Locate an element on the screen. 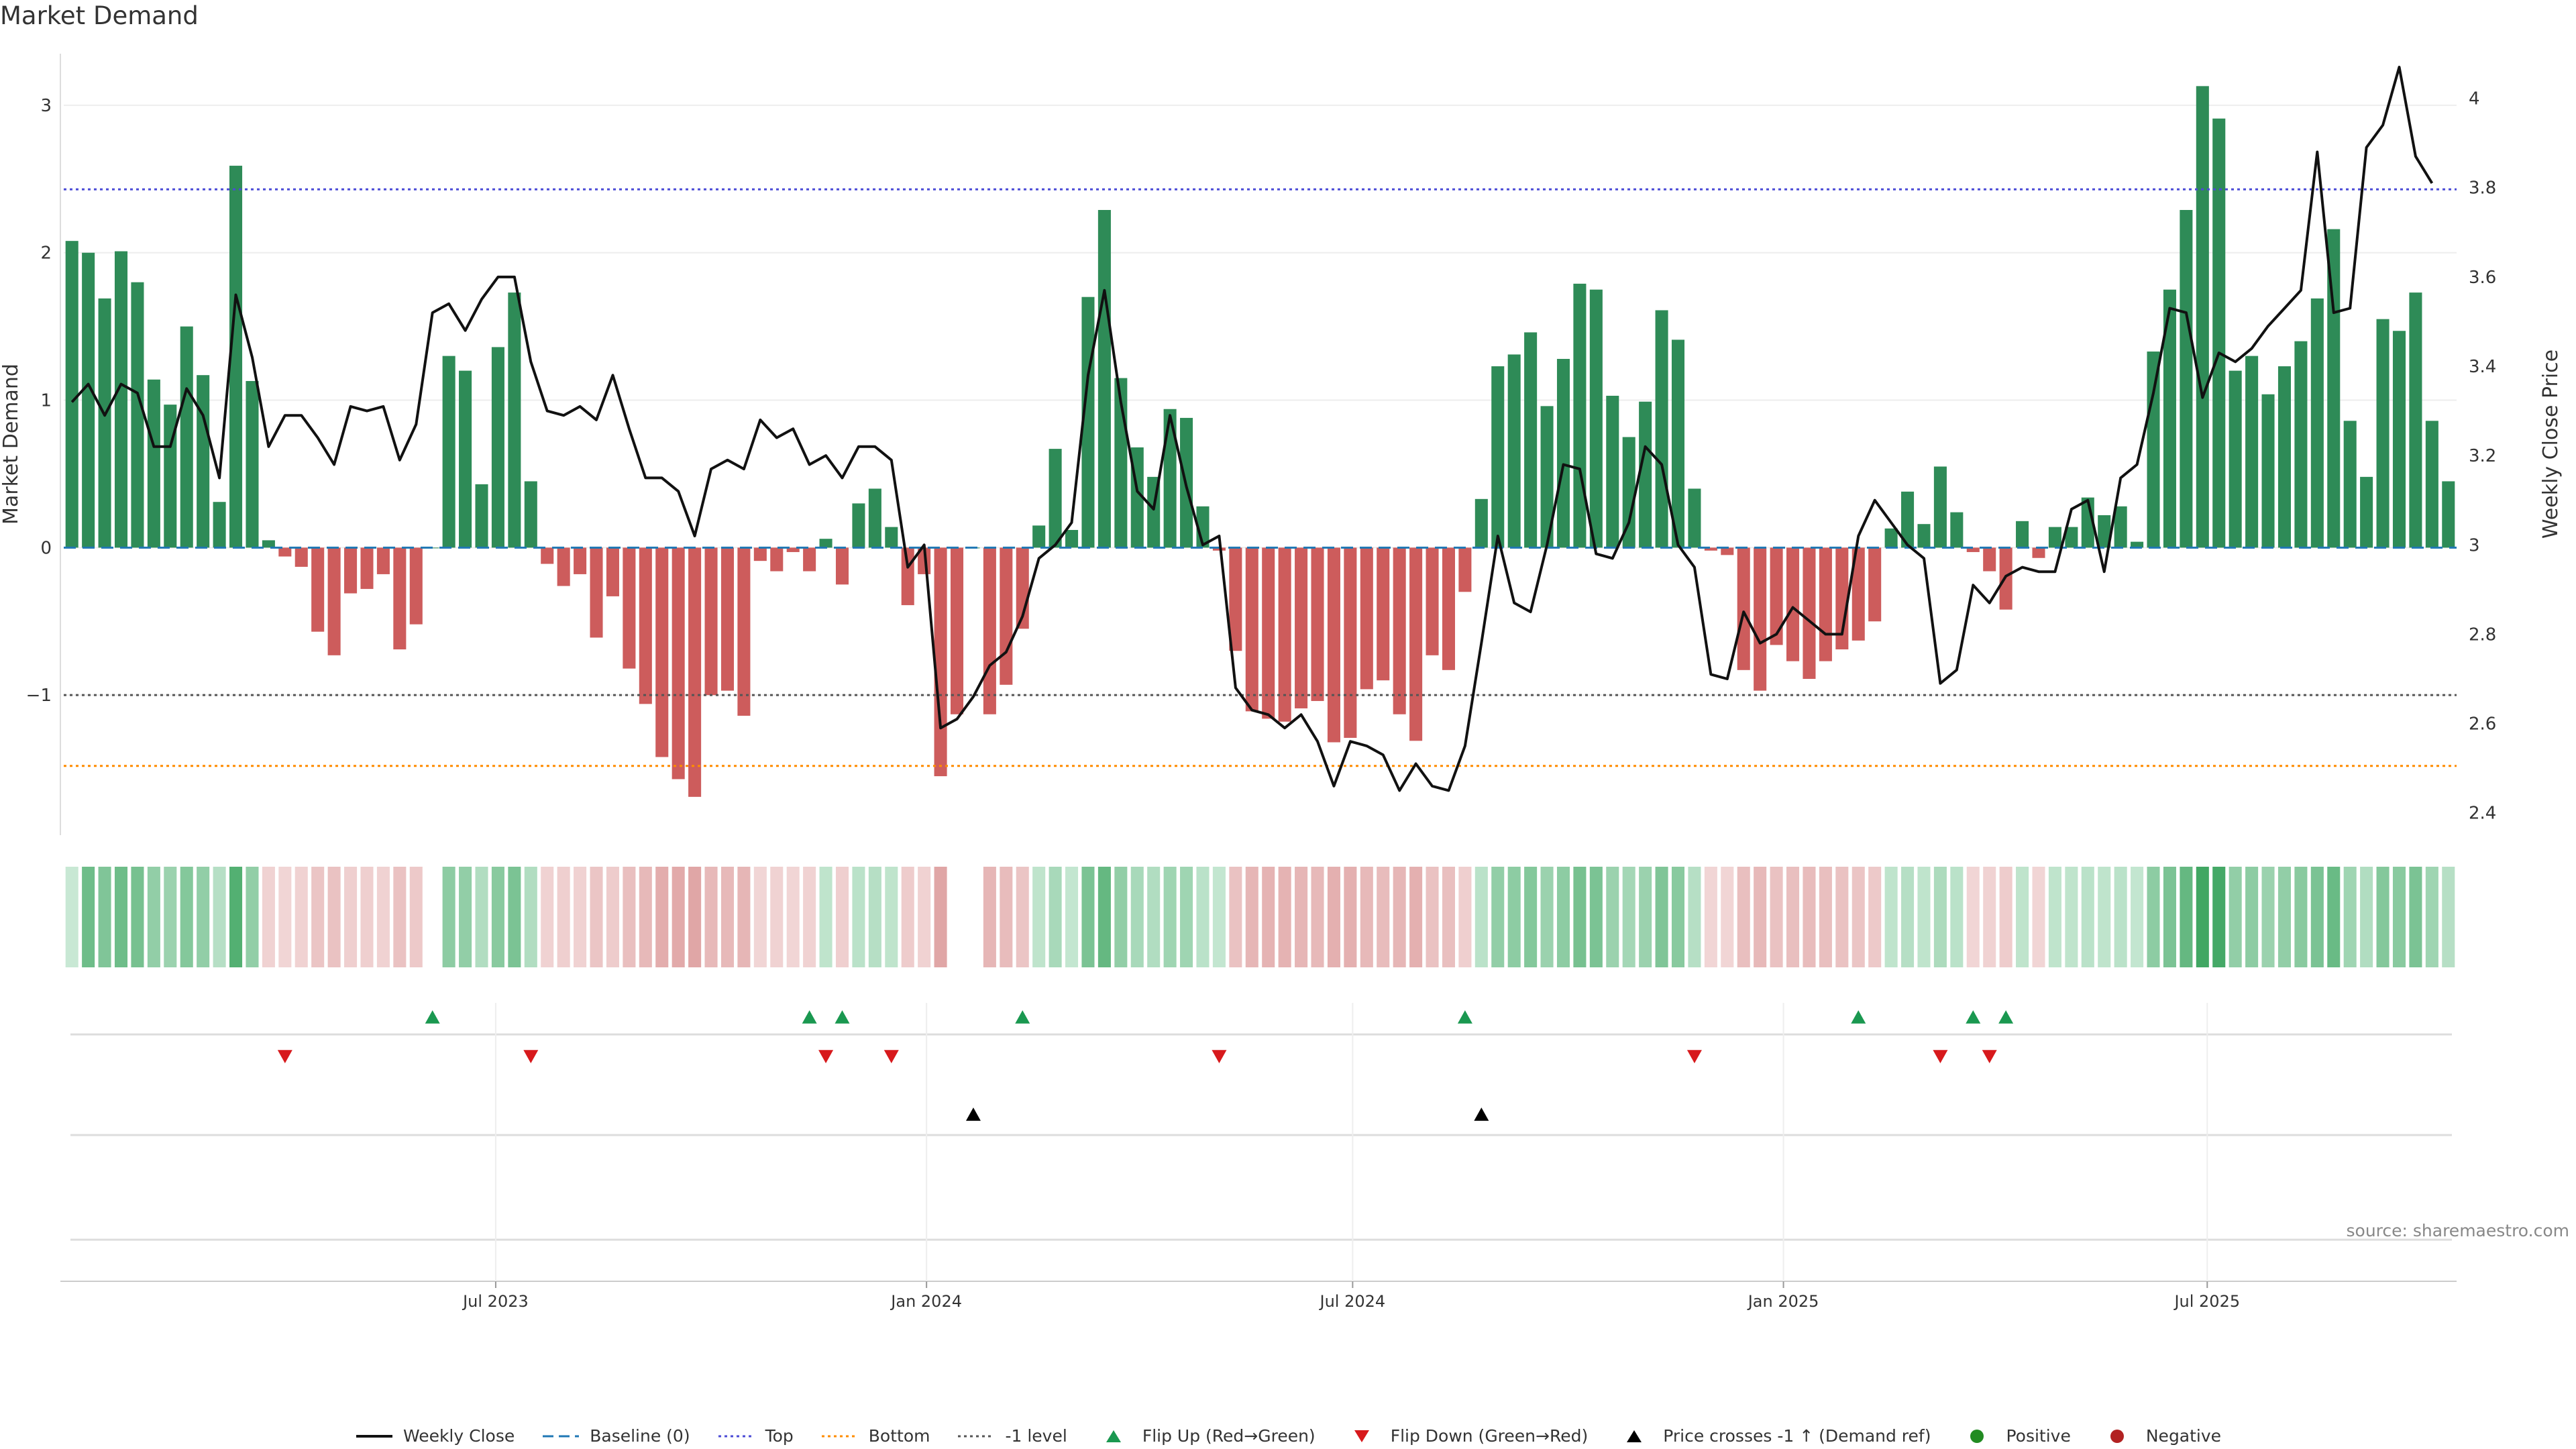 The image size is (2576, 1449). legend-item: -1 level is located at coordinates (1012, 1436).